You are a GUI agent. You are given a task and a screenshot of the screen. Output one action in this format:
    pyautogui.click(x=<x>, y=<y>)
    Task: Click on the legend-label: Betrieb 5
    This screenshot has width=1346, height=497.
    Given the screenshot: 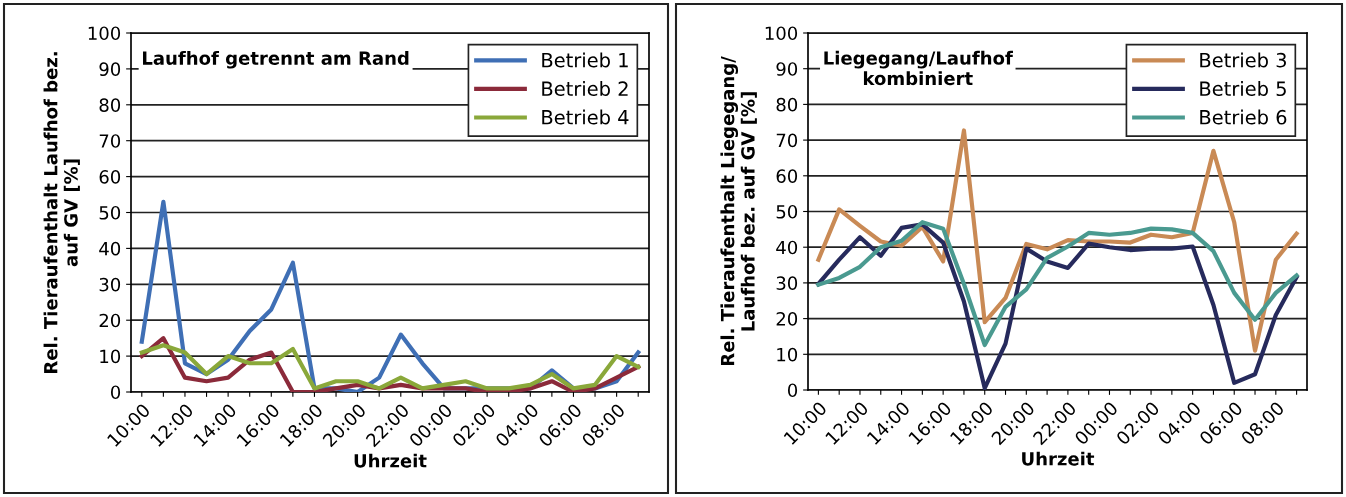 What is the action you would take?
    pyautogui.click(x=1243, y=88)
    